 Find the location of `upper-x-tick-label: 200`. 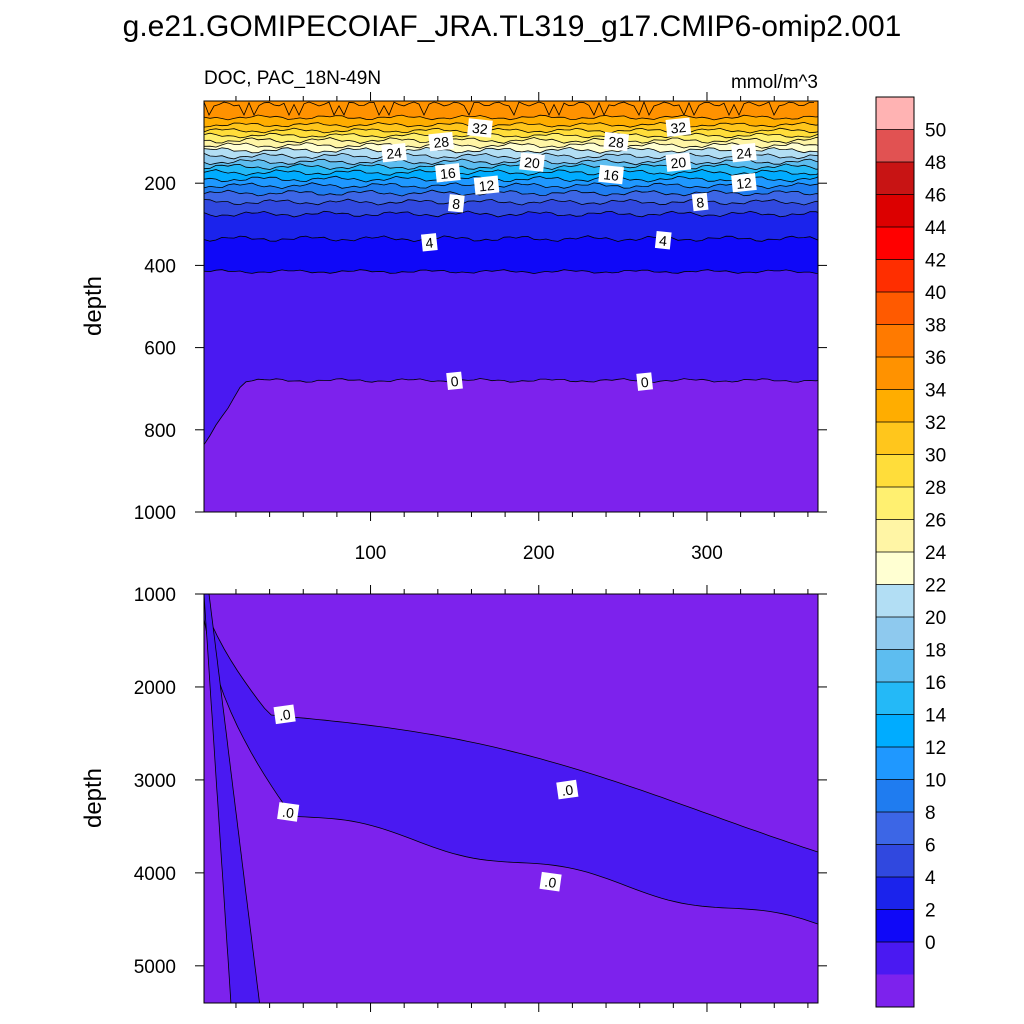

upper-x-tick-label: 200 is located at coordinates (539, 553).